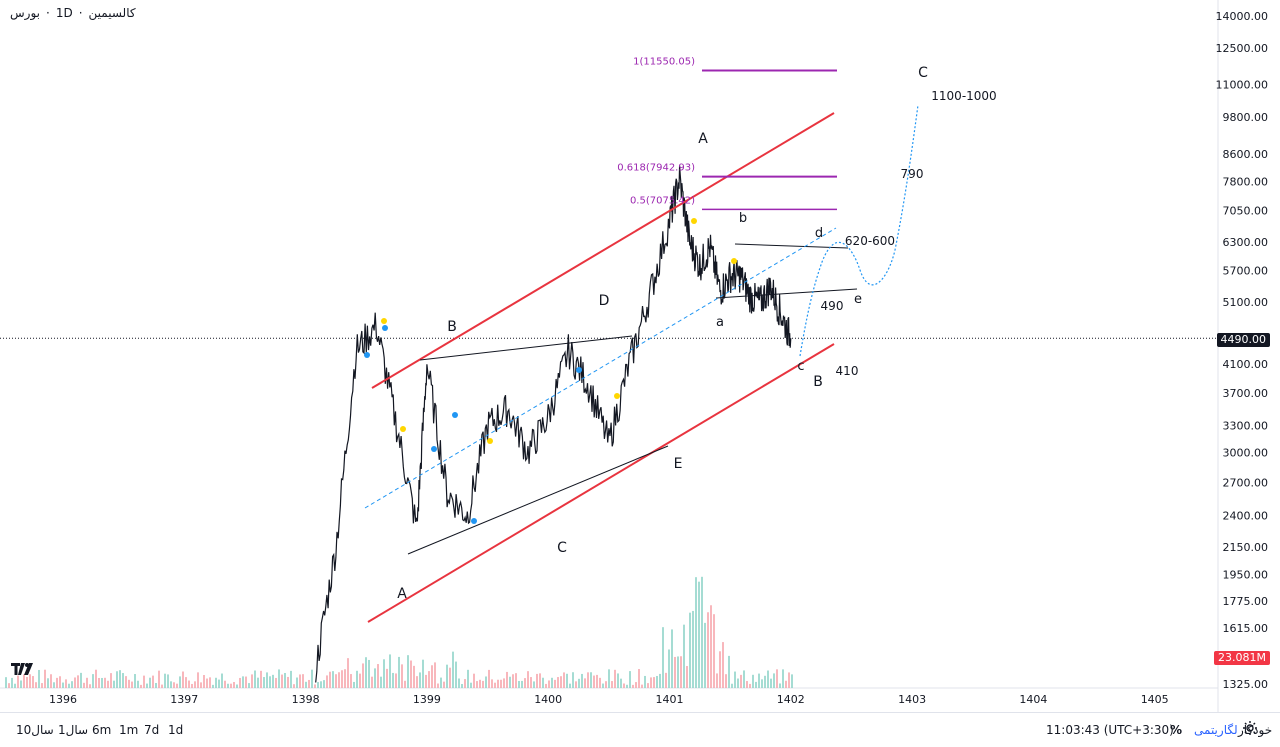 The image size is (1280, 747). What do you see at coordinates (703, 139) in the screenshot?
I see `wave-label-A-top: A` at bounding box center [703, 139].